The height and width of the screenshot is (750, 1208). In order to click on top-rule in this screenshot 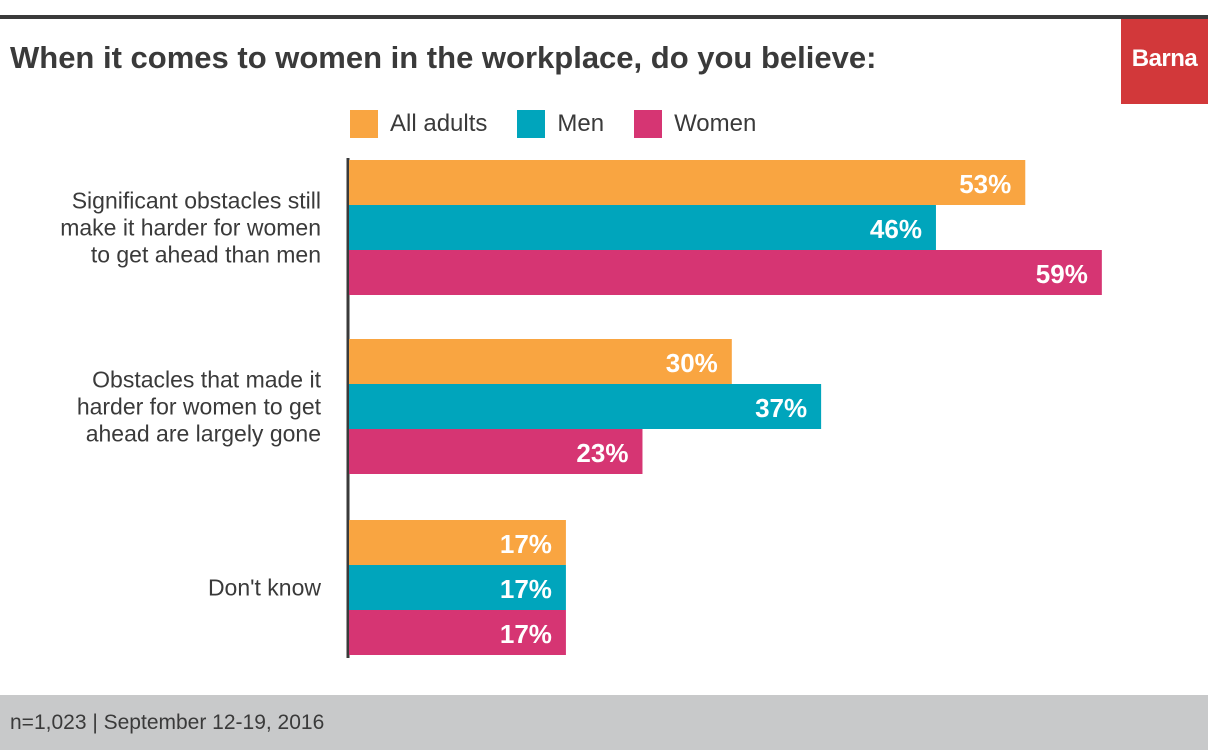, I will do `click(604, 17)`.